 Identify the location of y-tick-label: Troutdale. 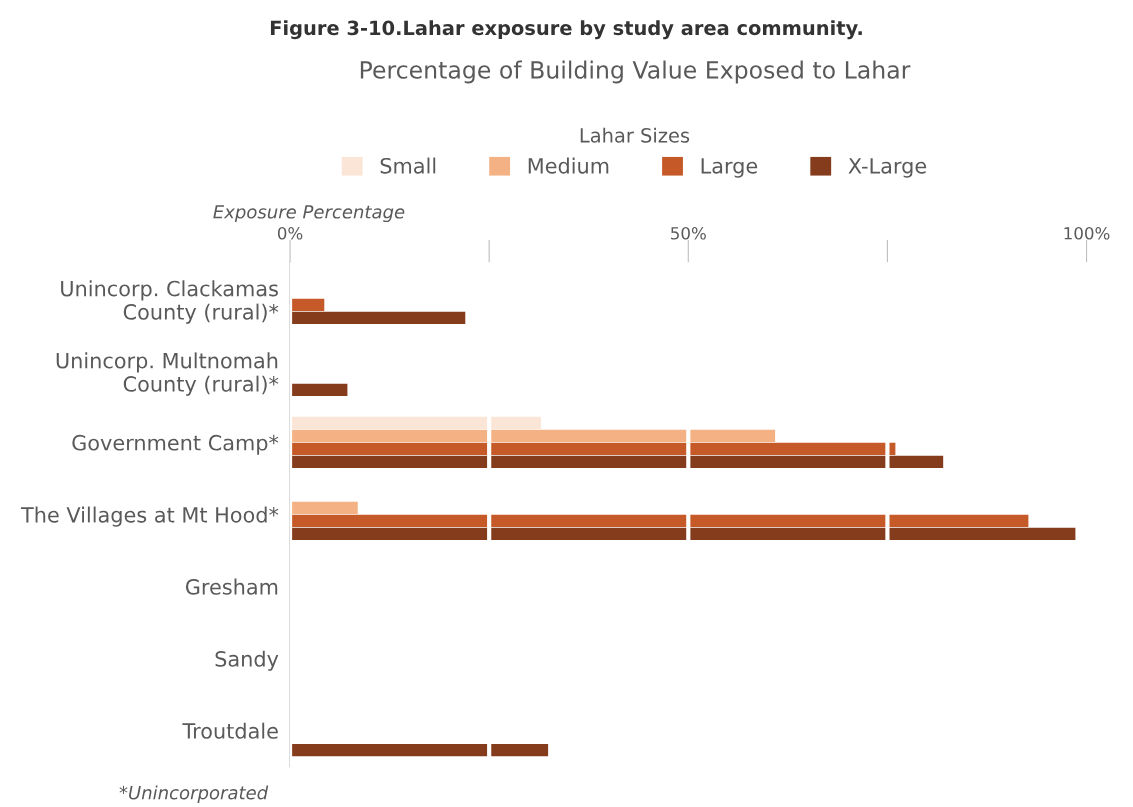
(230, 730).